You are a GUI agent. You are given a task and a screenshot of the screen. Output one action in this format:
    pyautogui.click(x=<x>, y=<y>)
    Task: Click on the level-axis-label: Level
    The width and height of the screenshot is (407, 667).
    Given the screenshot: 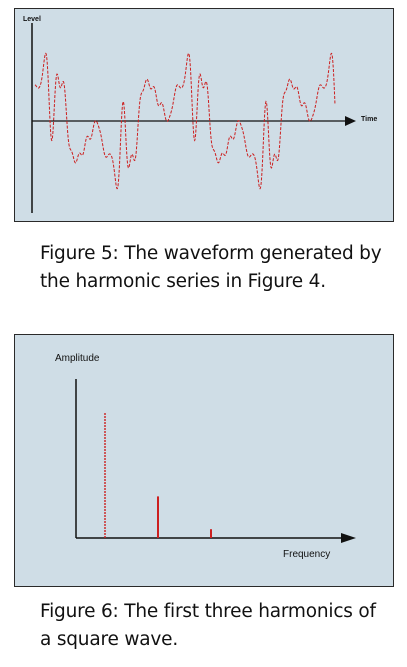 What is the action you would take?
    pyautogui.click(x=32, y=19)
    